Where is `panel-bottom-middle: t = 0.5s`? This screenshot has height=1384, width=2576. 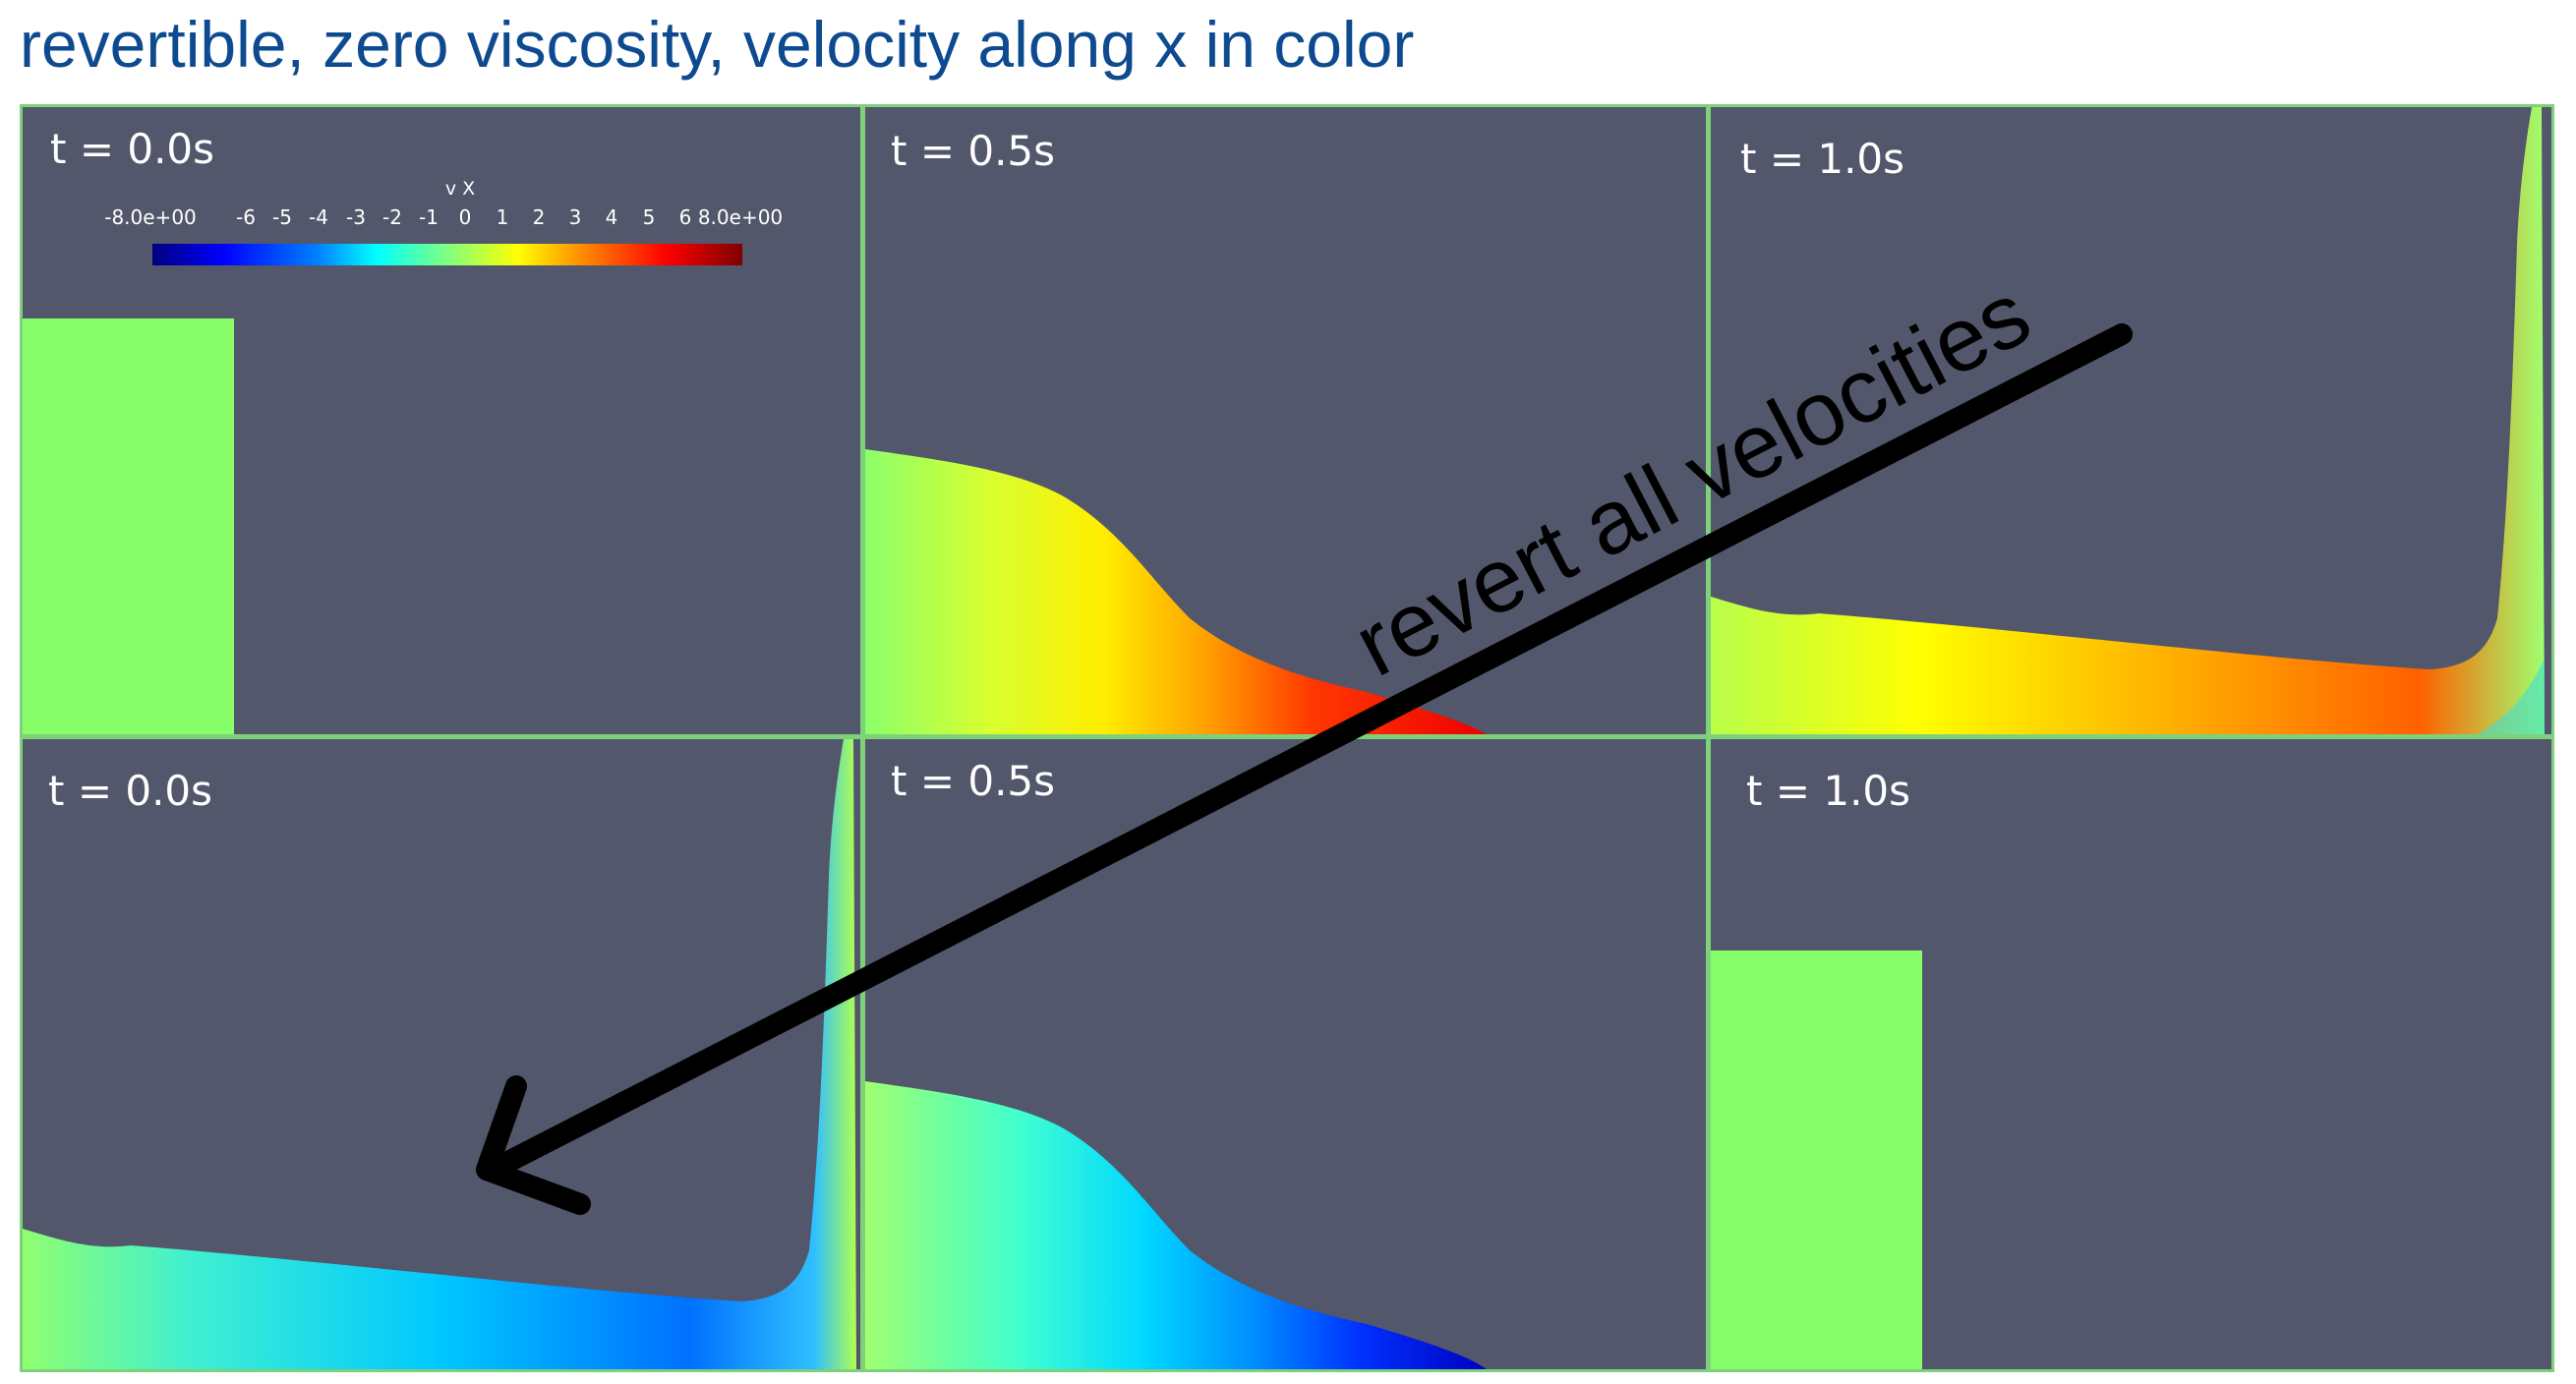
panel-bottom-middle: t = 0.5s is located at coordinates (1285, 1054).